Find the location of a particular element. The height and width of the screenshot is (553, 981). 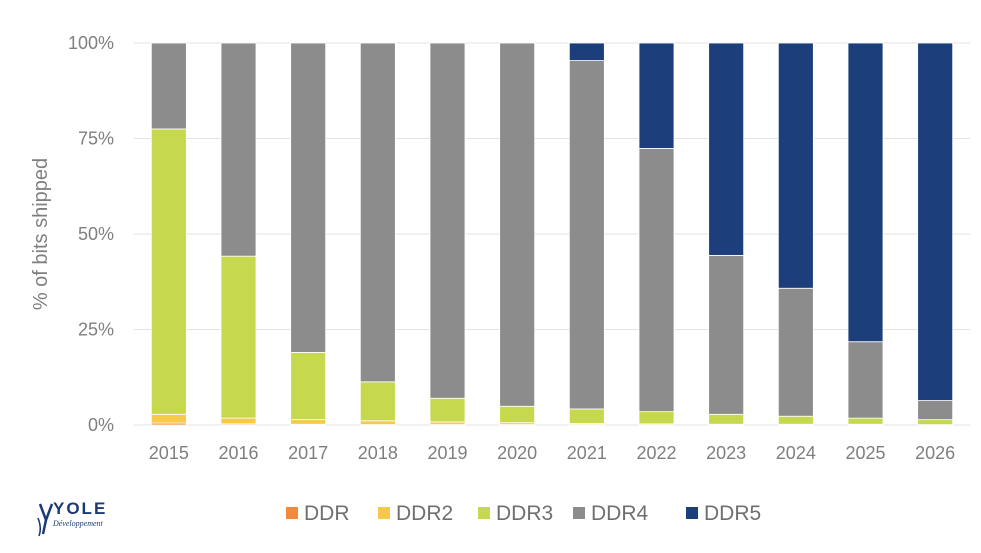

bar-segment-ddr2-2018 is located at coordinates (377, 423).